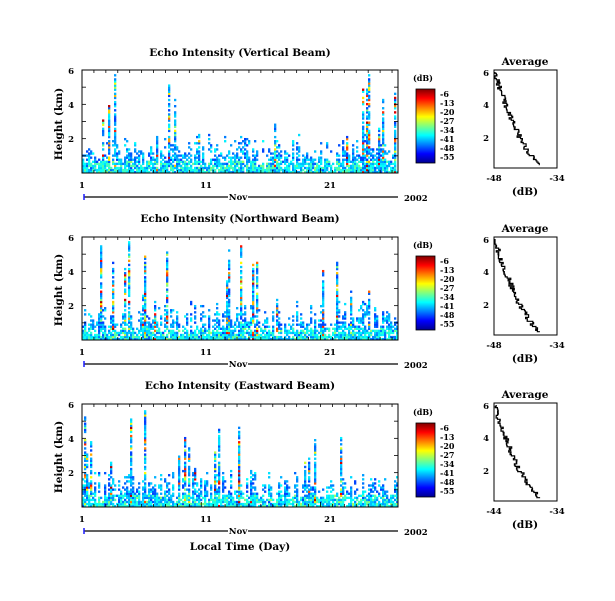 Image resolution: width=615 pixels, height=601 pixels. What do you see at coordinates (71, 440) in the screenshot?
I see `y-tick-label: 4` at bounding box center [71, 440].